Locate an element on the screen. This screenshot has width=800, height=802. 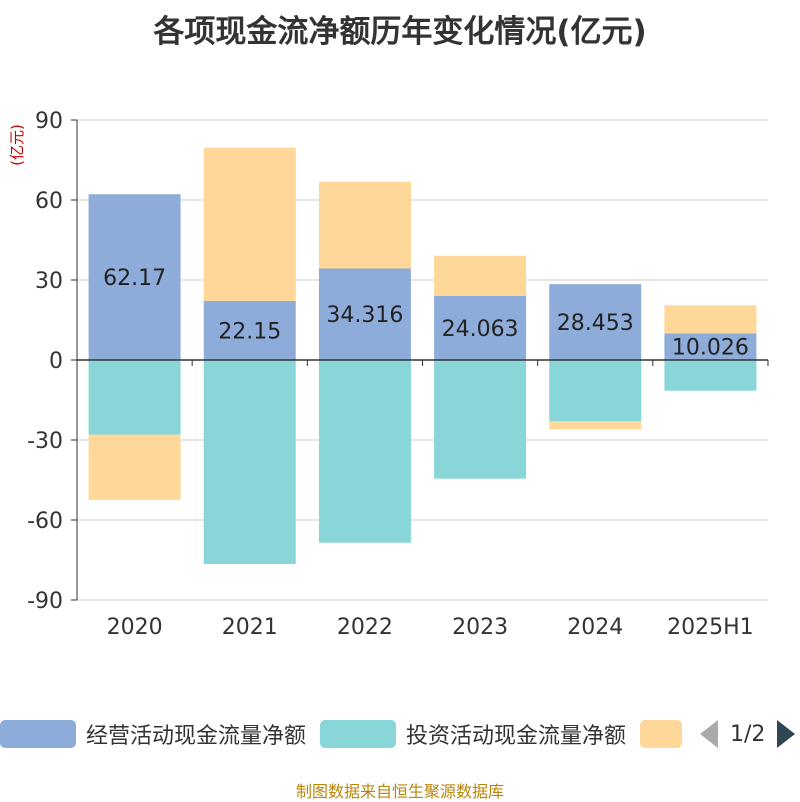
legend-item-investing: 投资活动现金流量净额 is located at coordinates (473, 734).